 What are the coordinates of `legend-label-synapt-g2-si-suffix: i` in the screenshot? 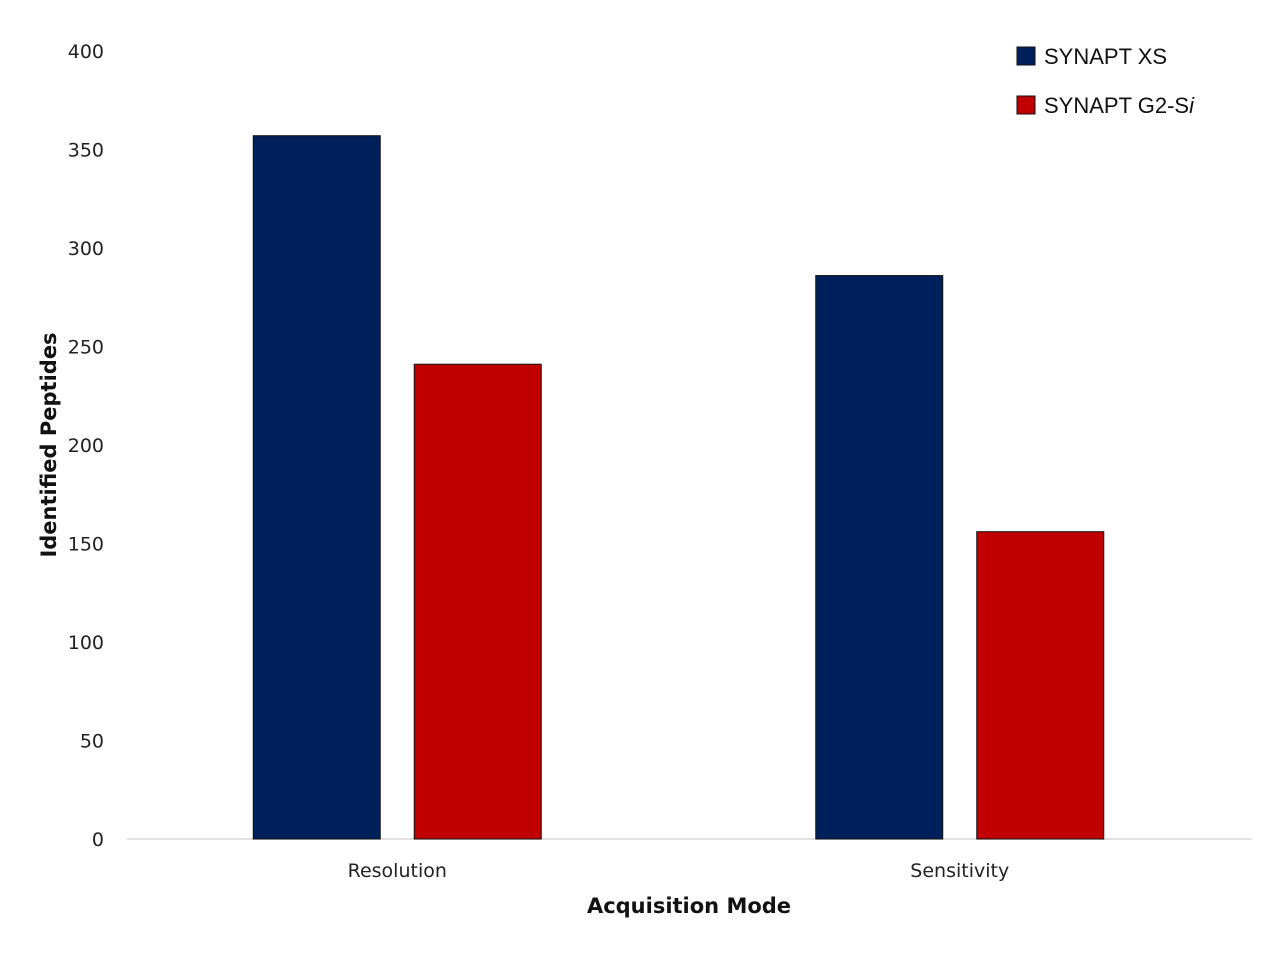 It's located at (1192, 105).